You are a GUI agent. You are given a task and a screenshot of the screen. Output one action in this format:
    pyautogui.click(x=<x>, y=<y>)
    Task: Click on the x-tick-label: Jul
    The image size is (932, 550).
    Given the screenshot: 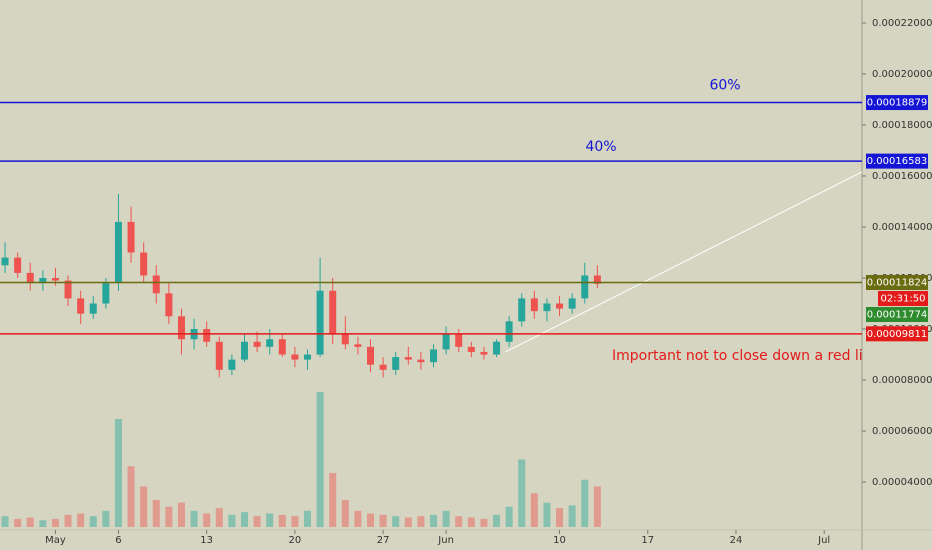 What is the action you would take?
    pyautogui.click(x=823, y=540)
    